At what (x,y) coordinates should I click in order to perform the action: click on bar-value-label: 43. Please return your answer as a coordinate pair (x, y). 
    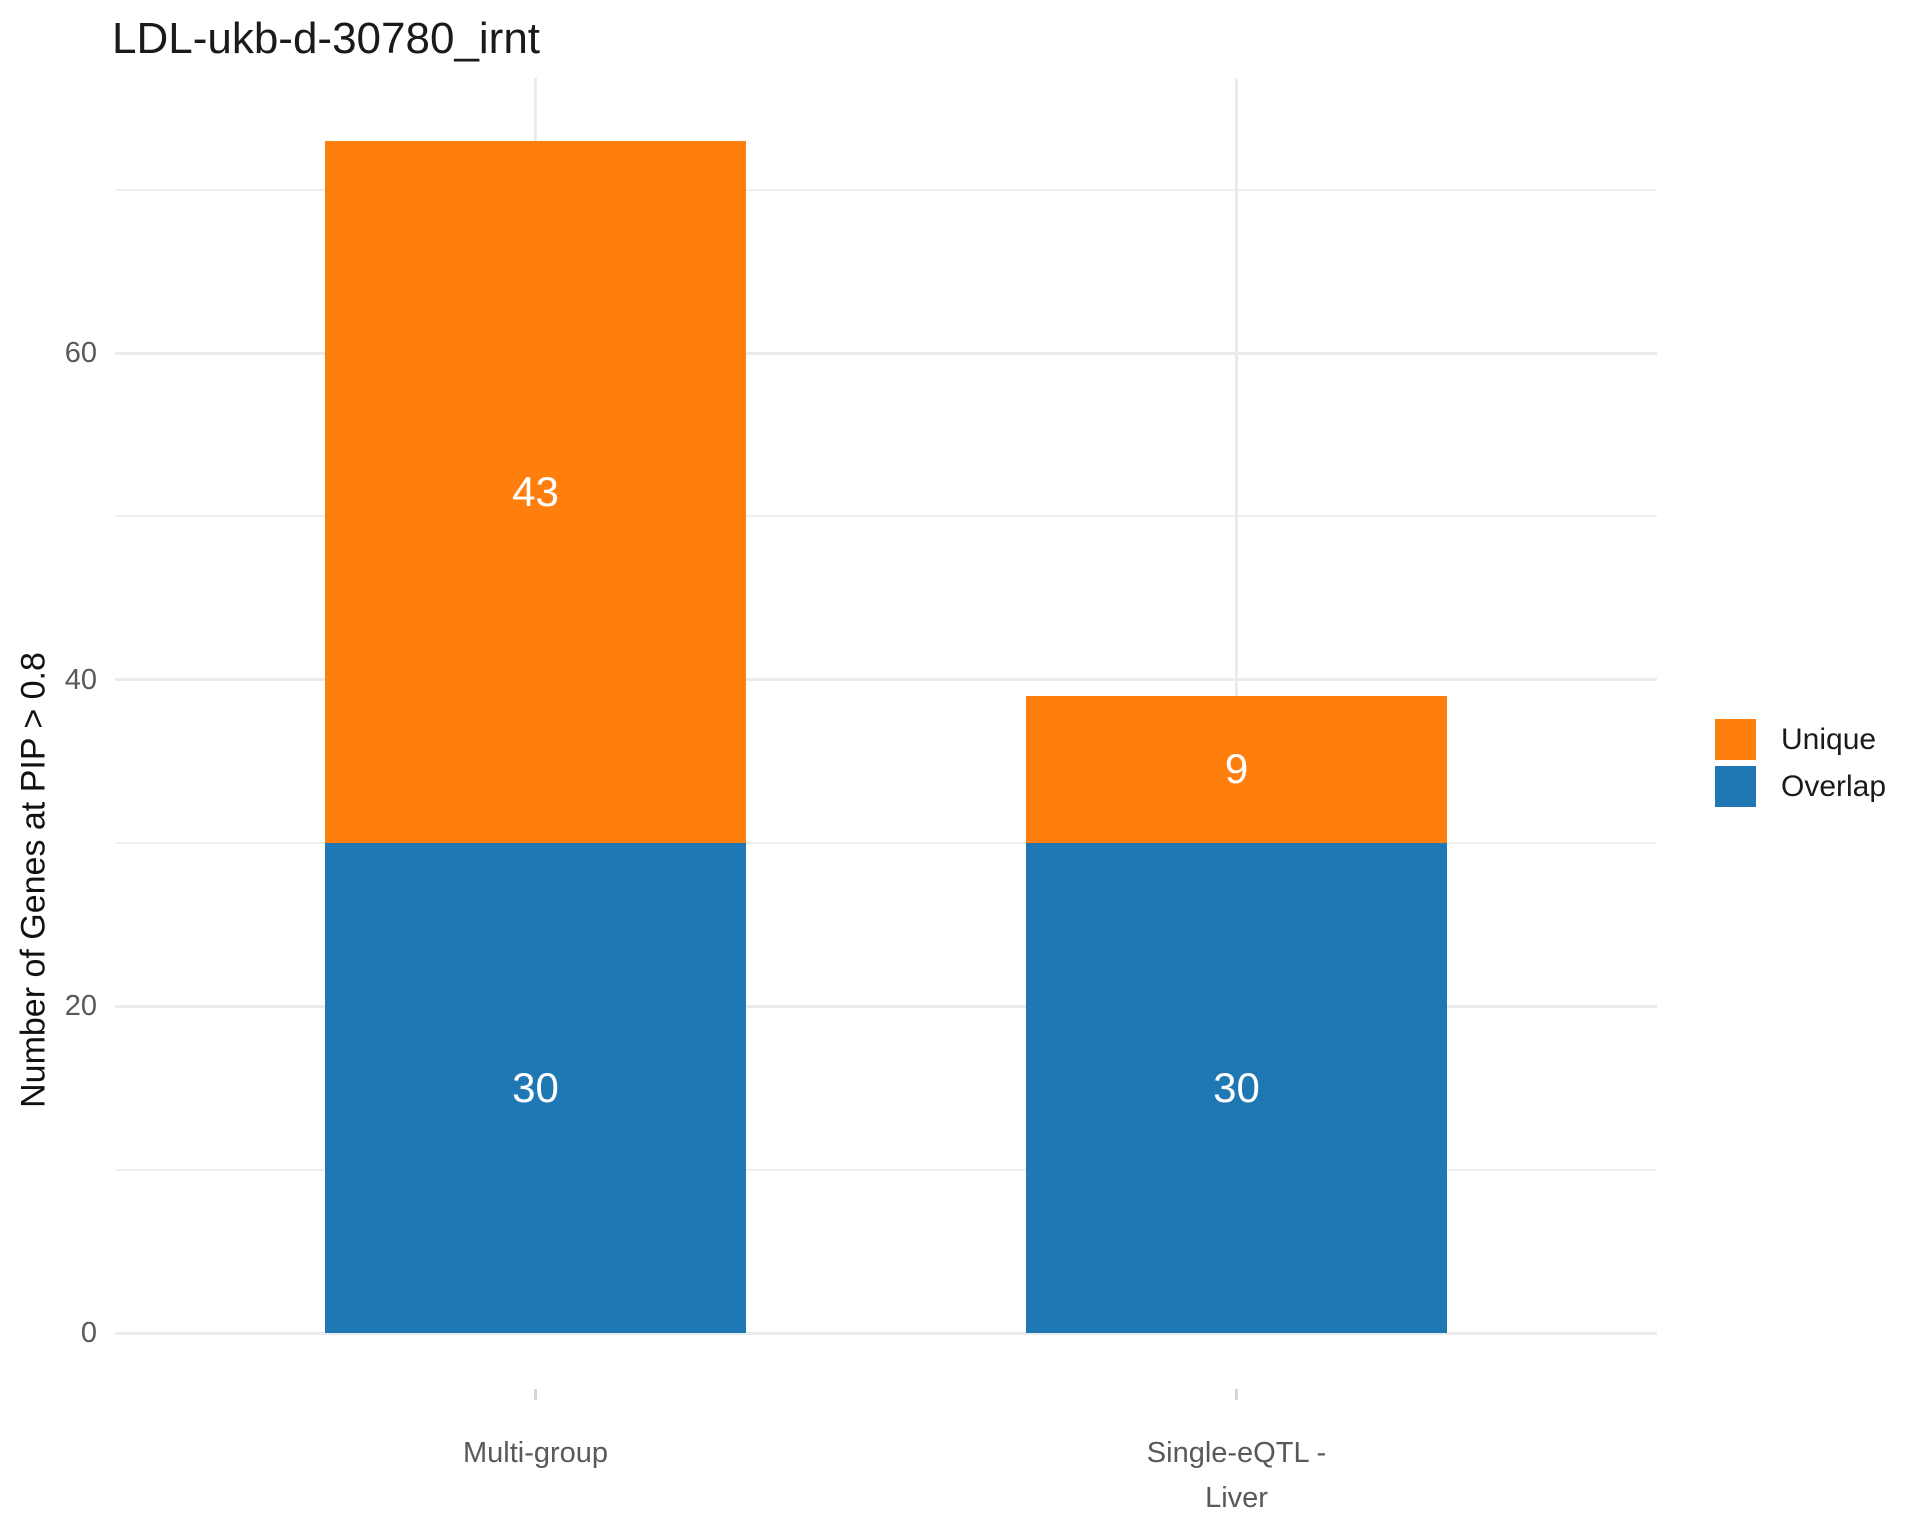
    Looking at the image, I should click on (535, 491).